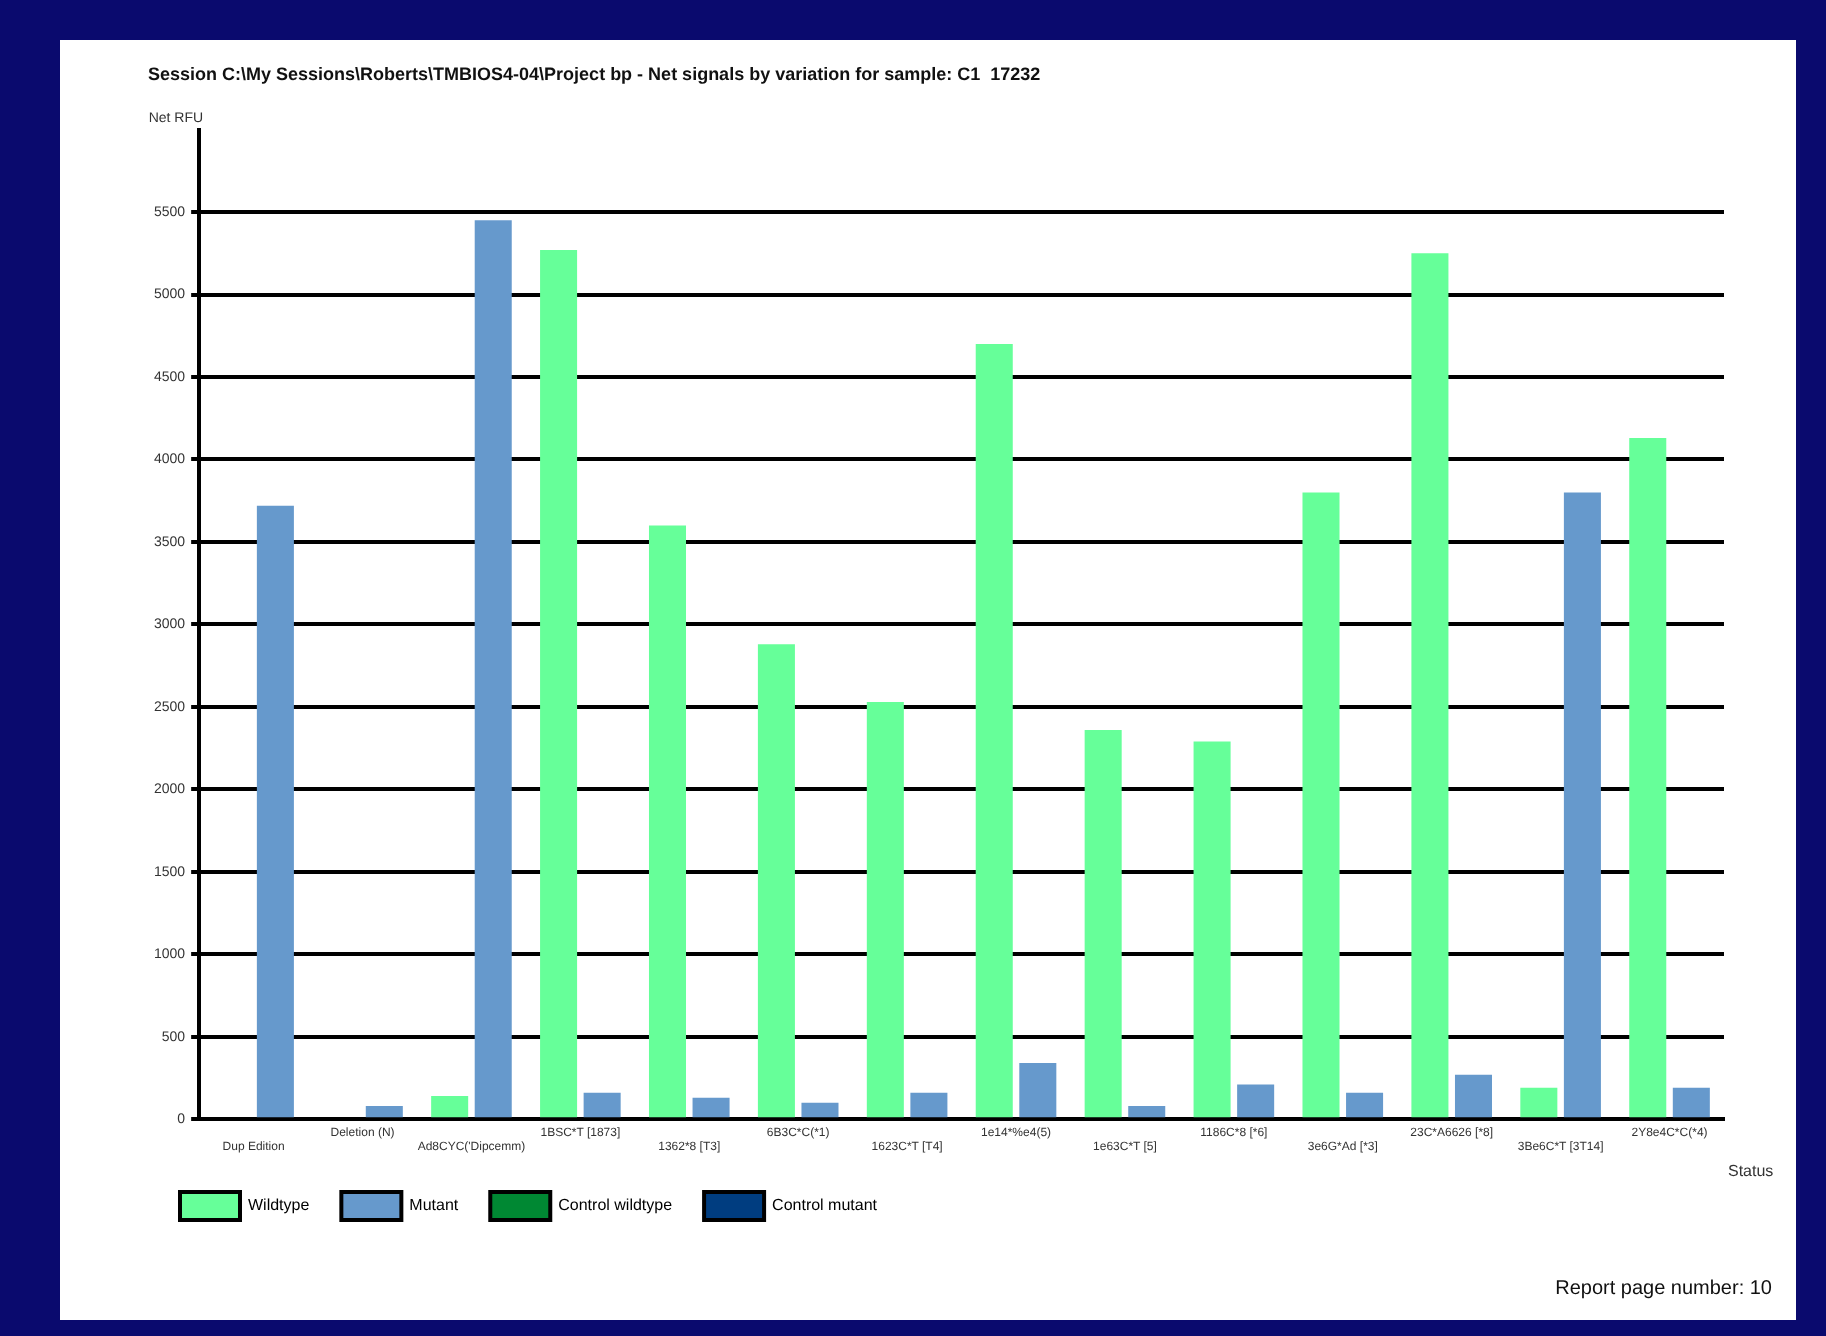 The width and height of the screenshot is (1826, 1336). What do you see at coordinates (825, 1205) in the screenshot?
I see `legend-label: Control mutant` at bounding box center [825, 1205].